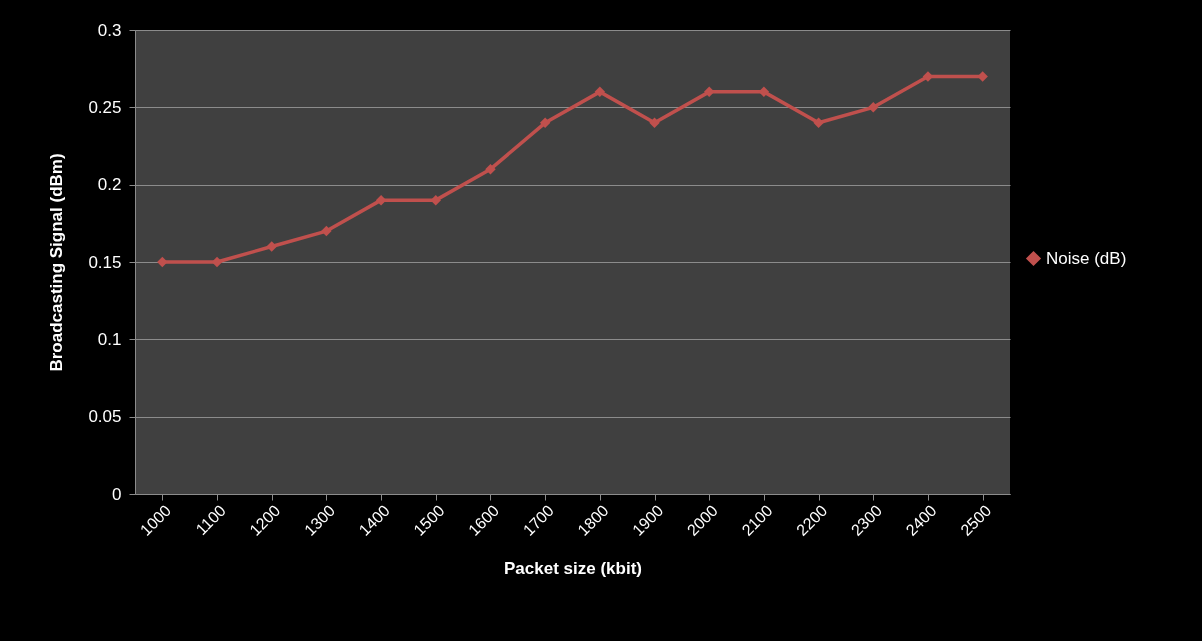 The width and height of the screenshot is (1202, 641). What do you see at coordinates (1086, 258) in the screenshot?
I see `legend-label: Noise (dB)` at bounding box center [1086, 258].